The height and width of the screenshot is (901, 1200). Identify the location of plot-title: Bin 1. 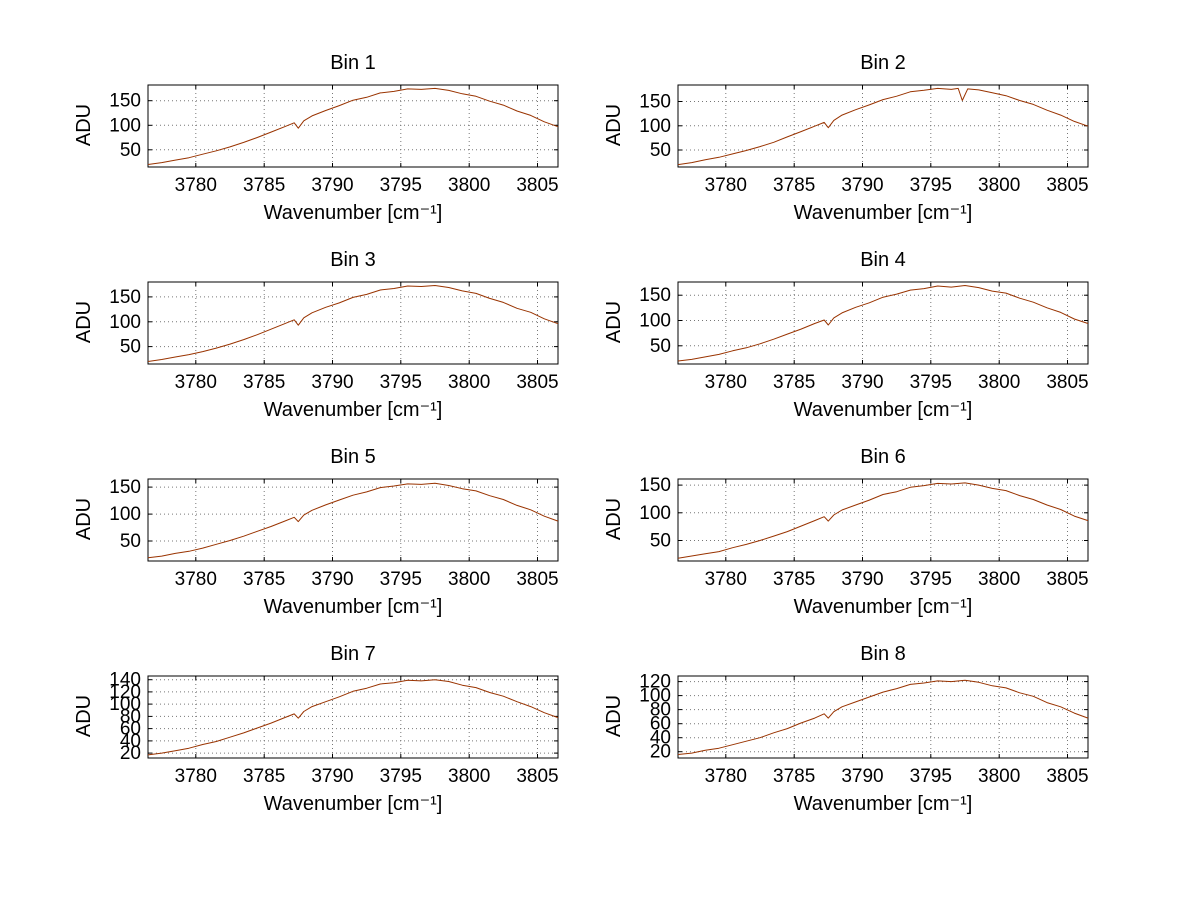
(353, 63).